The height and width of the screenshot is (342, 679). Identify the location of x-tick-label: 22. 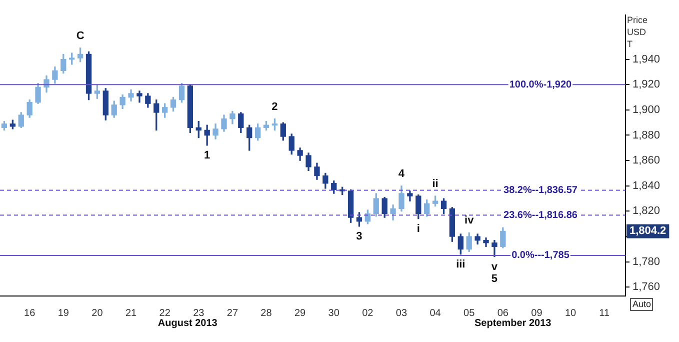
(165, 313).